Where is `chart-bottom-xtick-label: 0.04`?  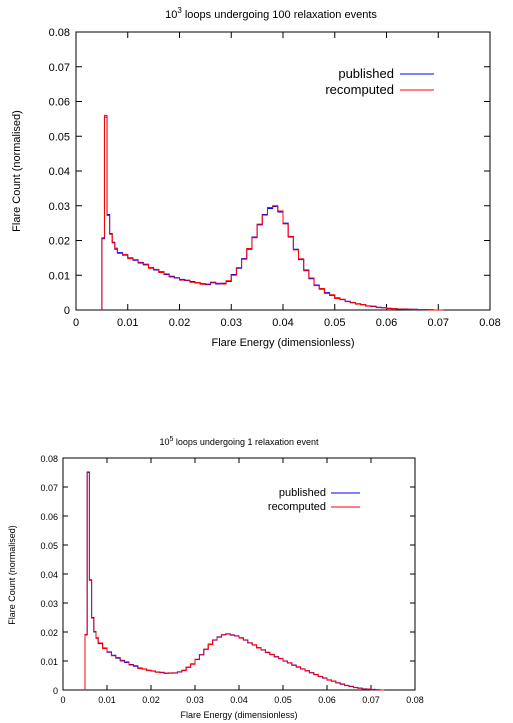
chart-bottom-xtick-label: 0.04 is located at coordinates (239, 700).